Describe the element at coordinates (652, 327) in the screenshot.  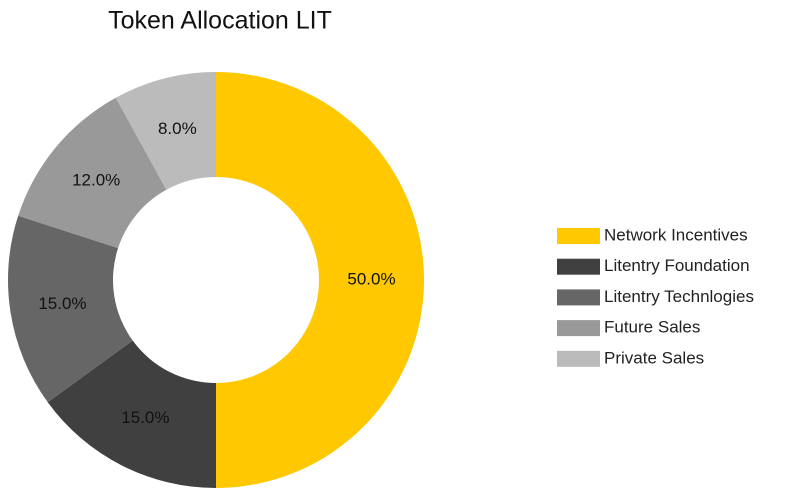
I see `legend-label: Future Sales` at that location.